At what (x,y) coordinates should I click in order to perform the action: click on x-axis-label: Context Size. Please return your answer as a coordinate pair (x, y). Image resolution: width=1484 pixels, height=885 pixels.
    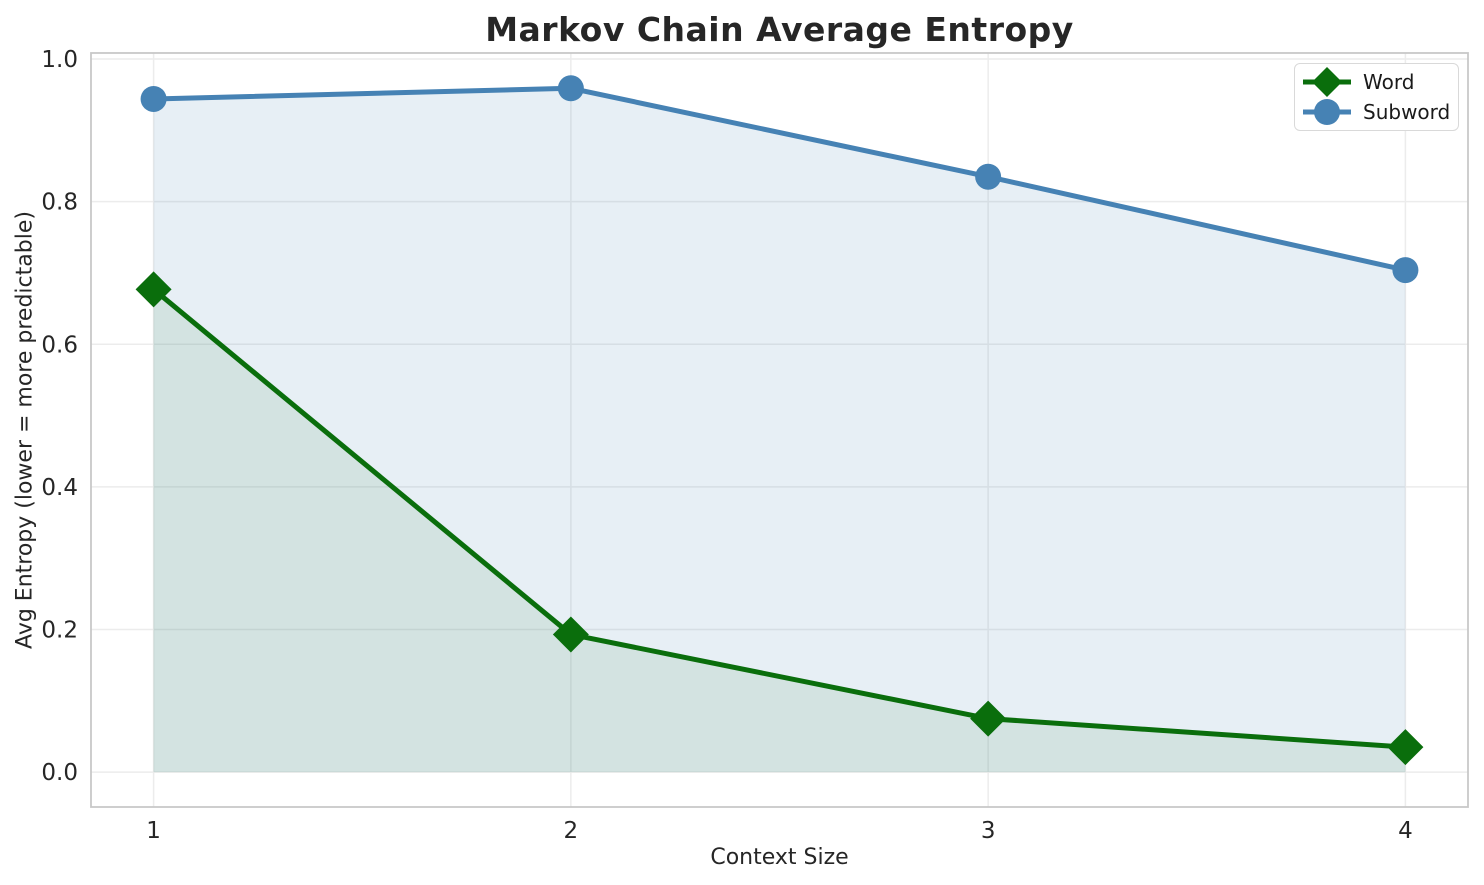
    Looking at the image, I should click on (779, 857).